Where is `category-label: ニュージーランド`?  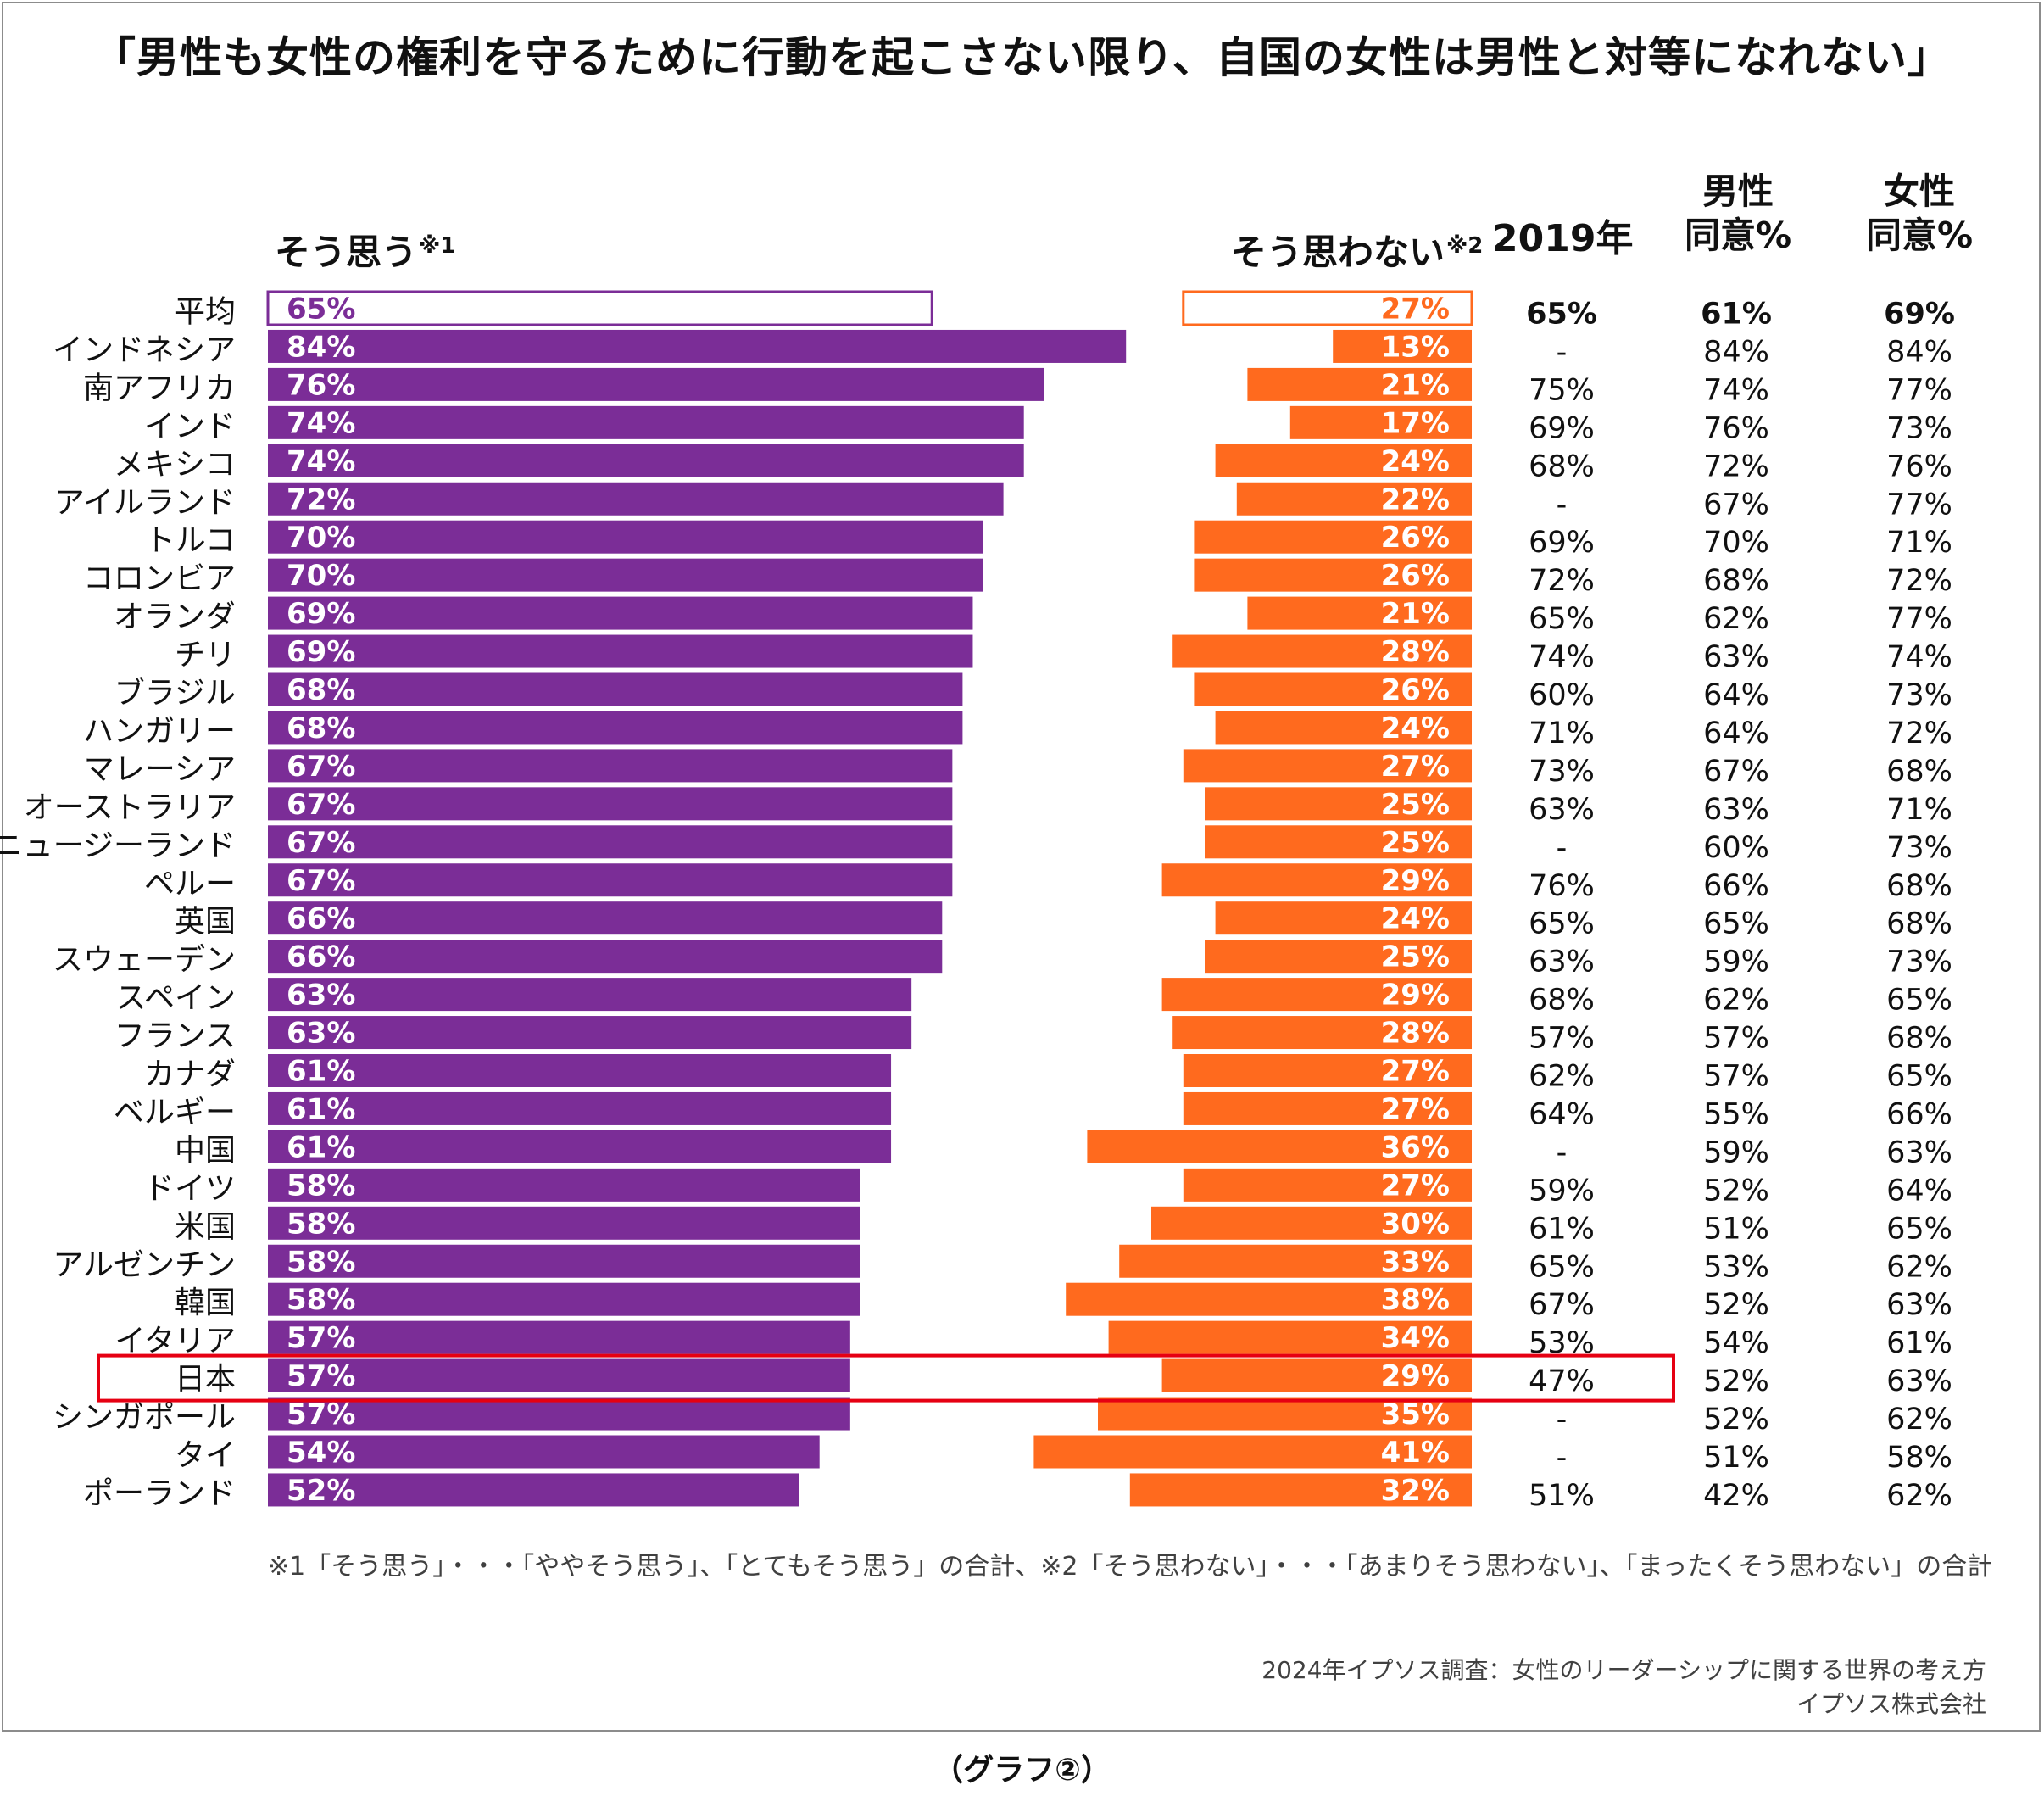
category-label: ニュージーランド is located at coordinates (118, 846).